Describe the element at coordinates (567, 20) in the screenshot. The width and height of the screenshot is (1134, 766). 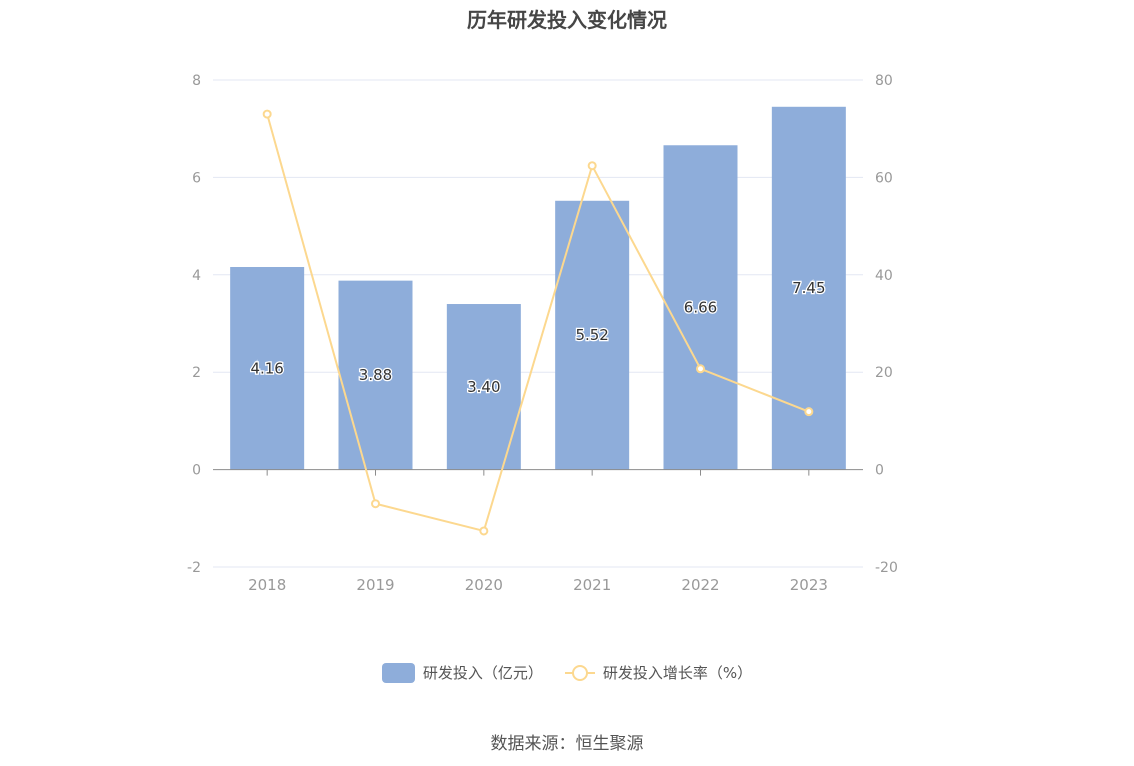
I see `chart-title: 历年研发投入变化情况` at that location.